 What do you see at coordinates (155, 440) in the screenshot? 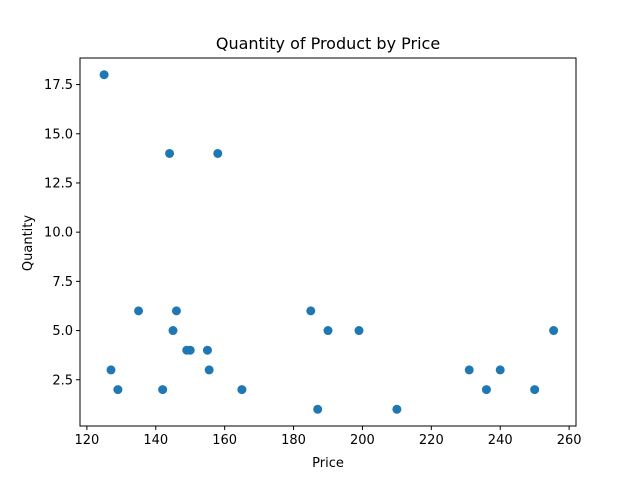
I see `x-tick-label: 140` at bounding box center [155, 440].